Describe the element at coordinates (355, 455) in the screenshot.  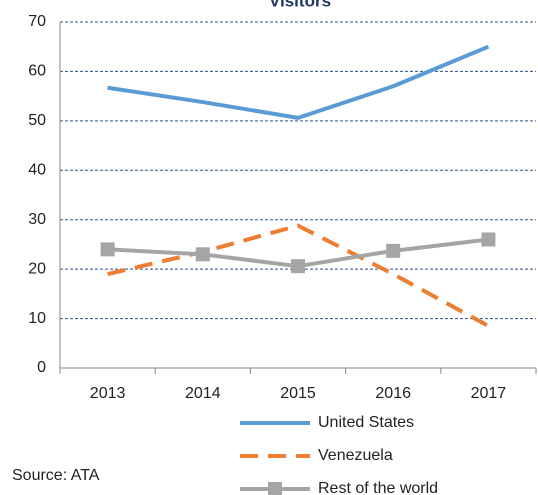
I see `legend-label: Venezuela` at that location.